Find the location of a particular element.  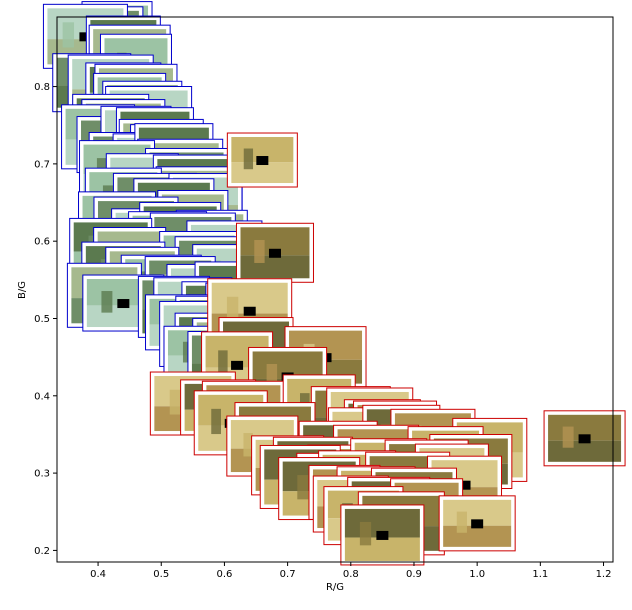

y-axis-ticks: 0.2 0.3 0.4 0.5 0.6 0.7 0.8 is located at coordinates (45, 319).